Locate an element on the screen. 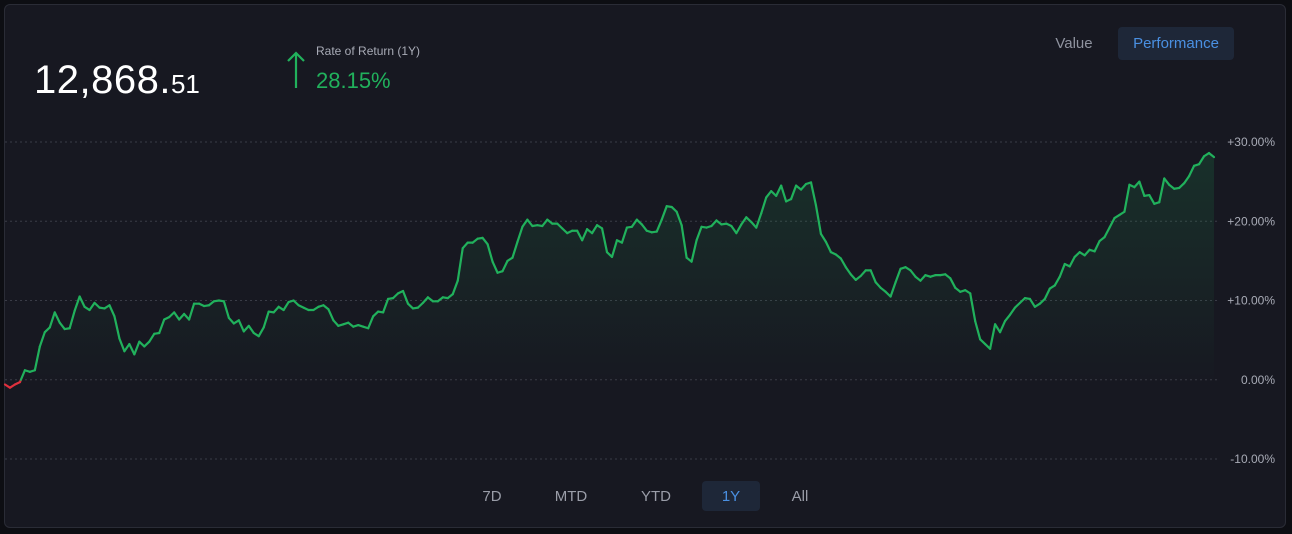  ror-value: 28.15% is located at coordinates (353, 80).